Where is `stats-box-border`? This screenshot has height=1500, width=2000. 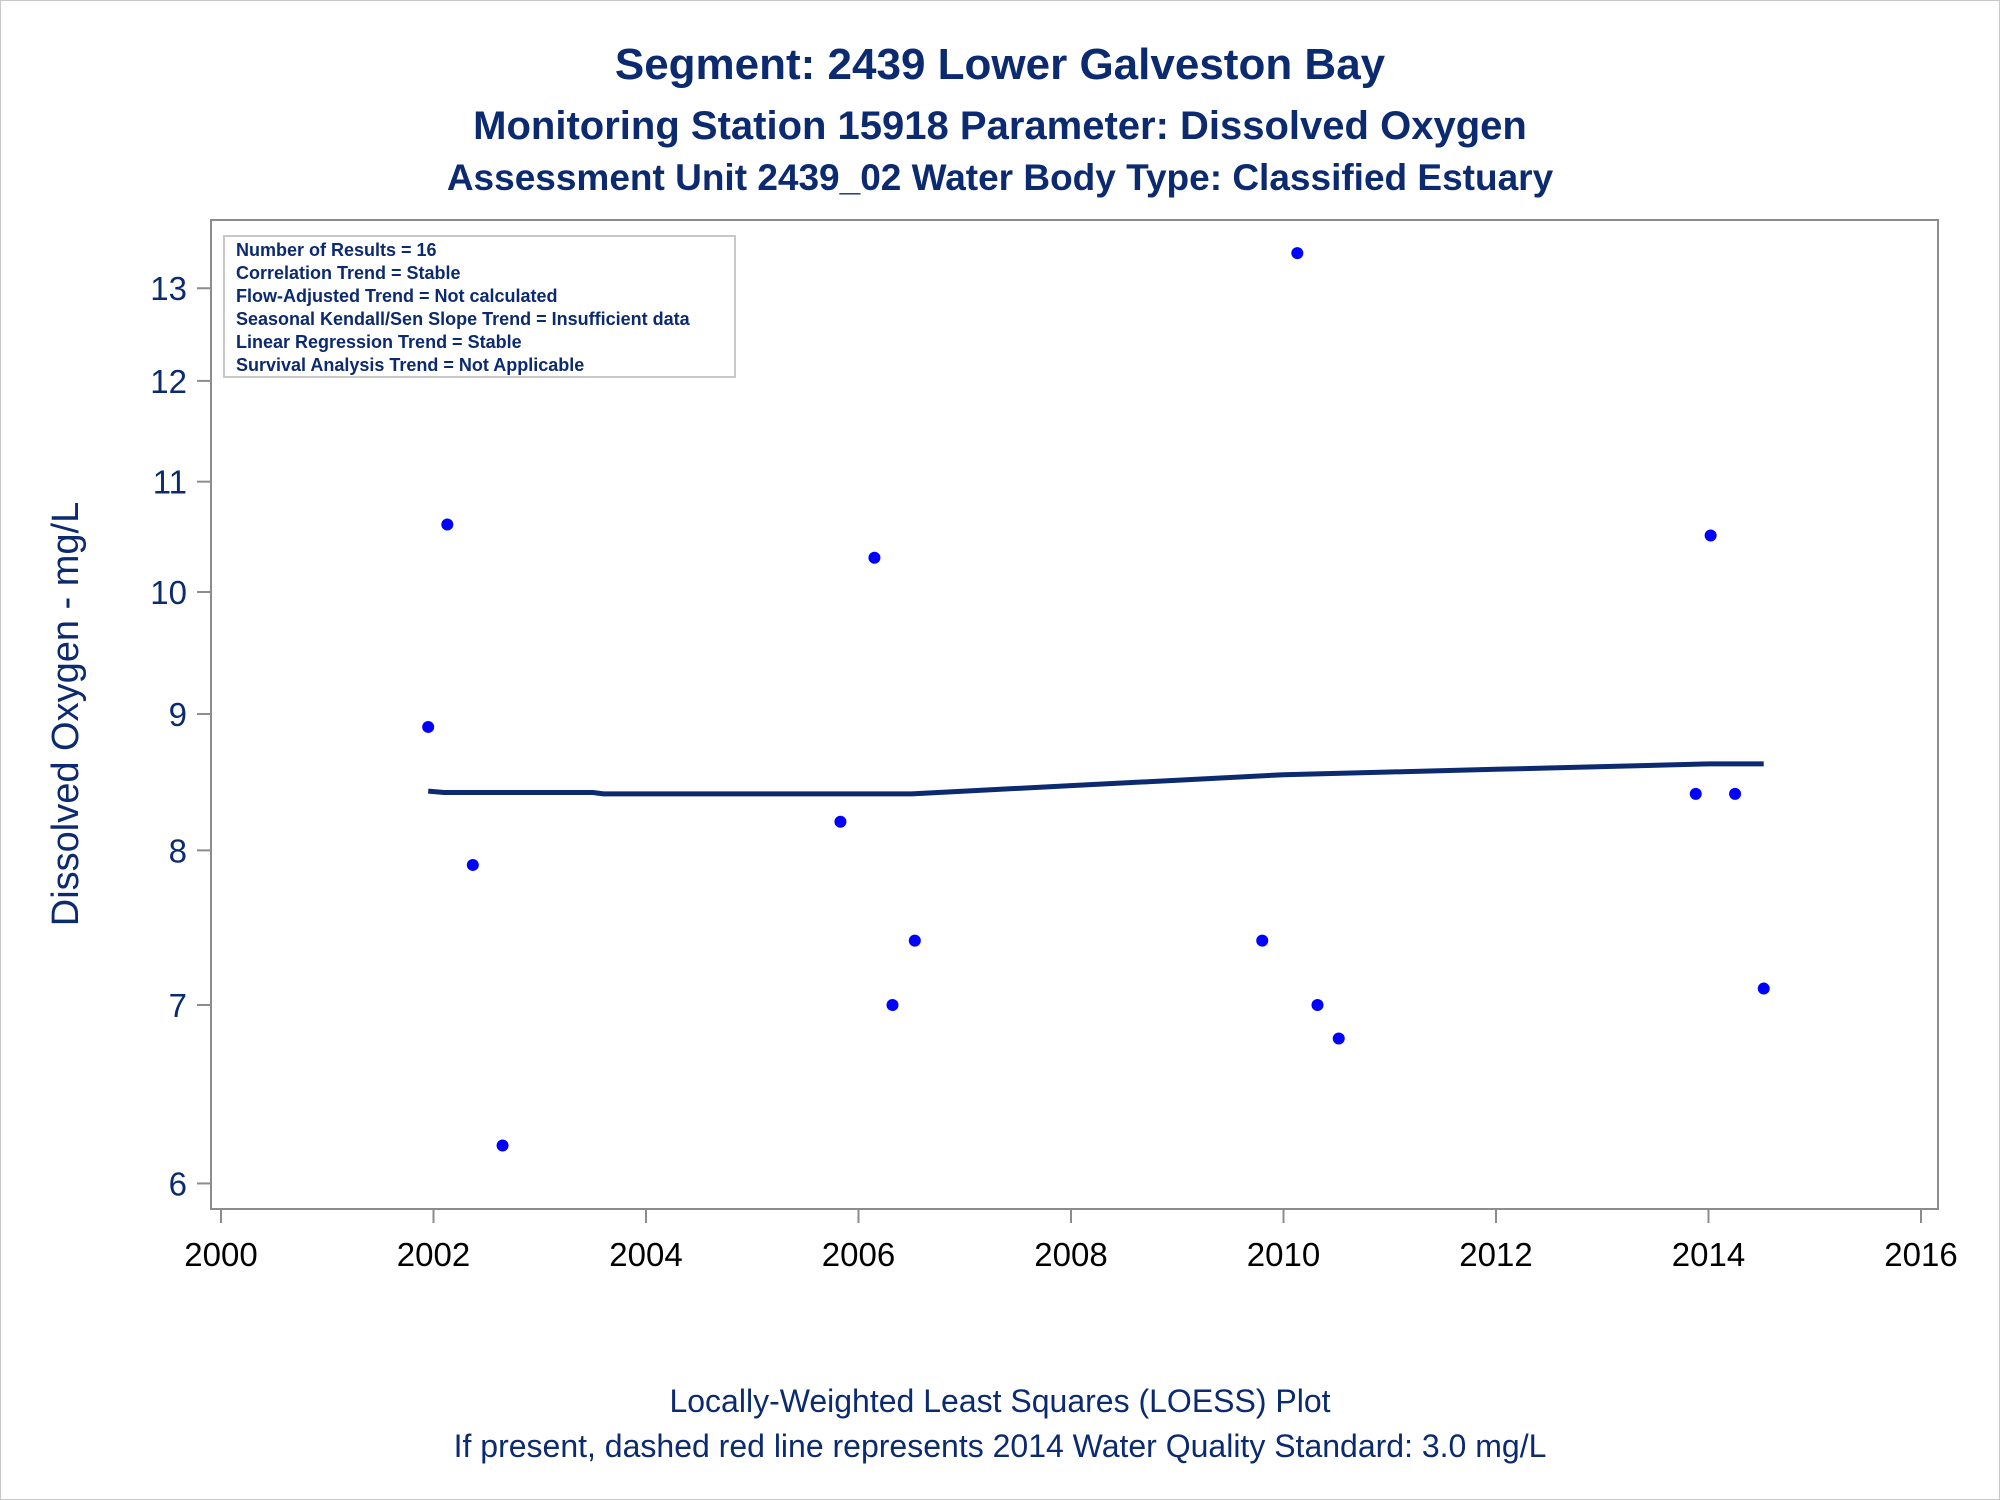 stats-box-border is located at coordinates (479, 306).